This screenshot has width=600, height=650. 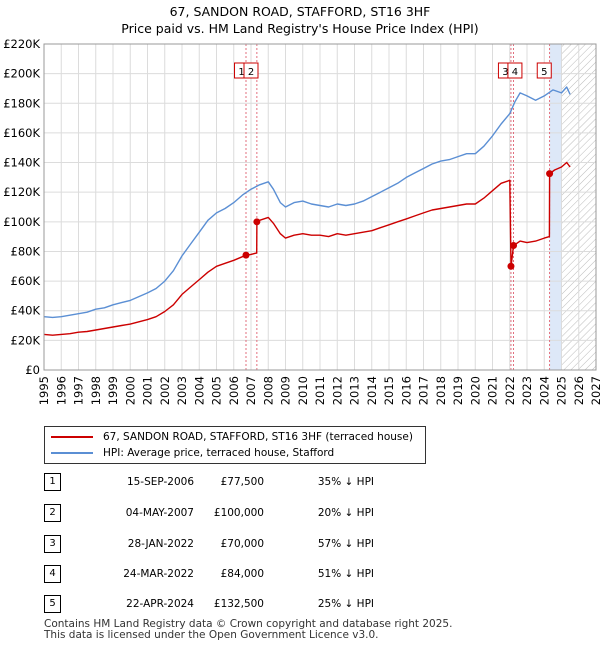 What do you see at coordinates (26, 251) in the screenshot?
I see `y-tick-label: £80K` at bounding box center [26, 251].